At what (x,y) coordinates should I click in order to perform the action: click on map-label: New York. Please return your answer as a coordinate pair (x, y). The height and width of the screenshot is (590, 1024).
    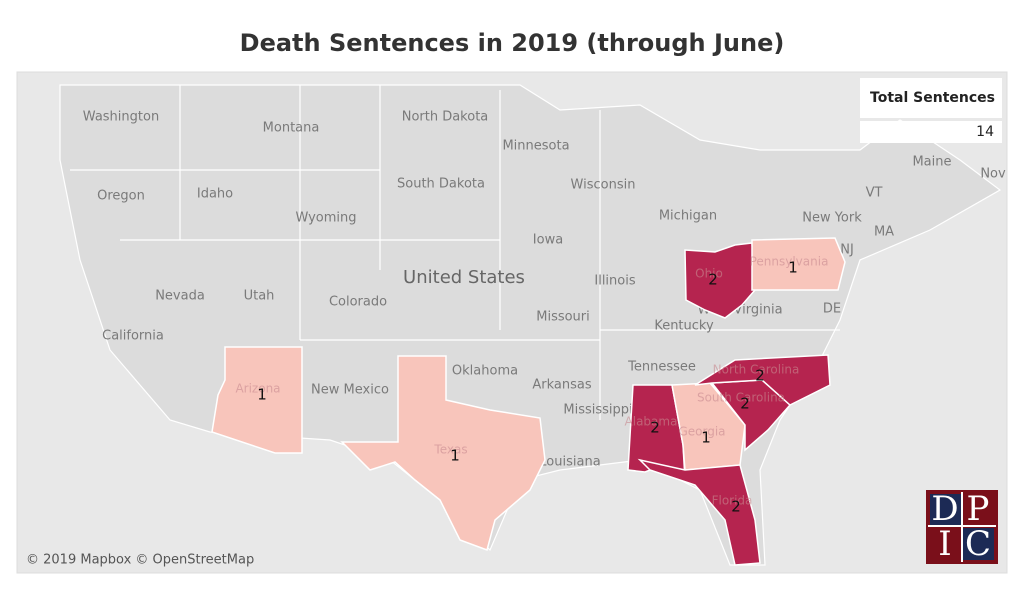
    Looking at the image, I should click on (832, 218).